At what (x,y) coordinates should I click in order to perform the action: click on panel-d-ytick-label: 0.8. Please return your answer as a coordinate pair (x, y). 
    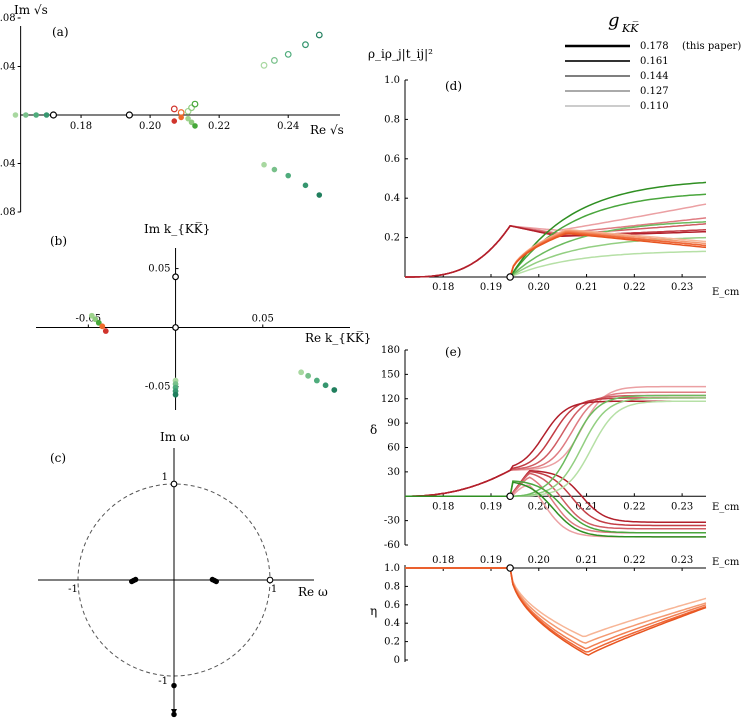
    Looking at the image, I should click on (392, 119).